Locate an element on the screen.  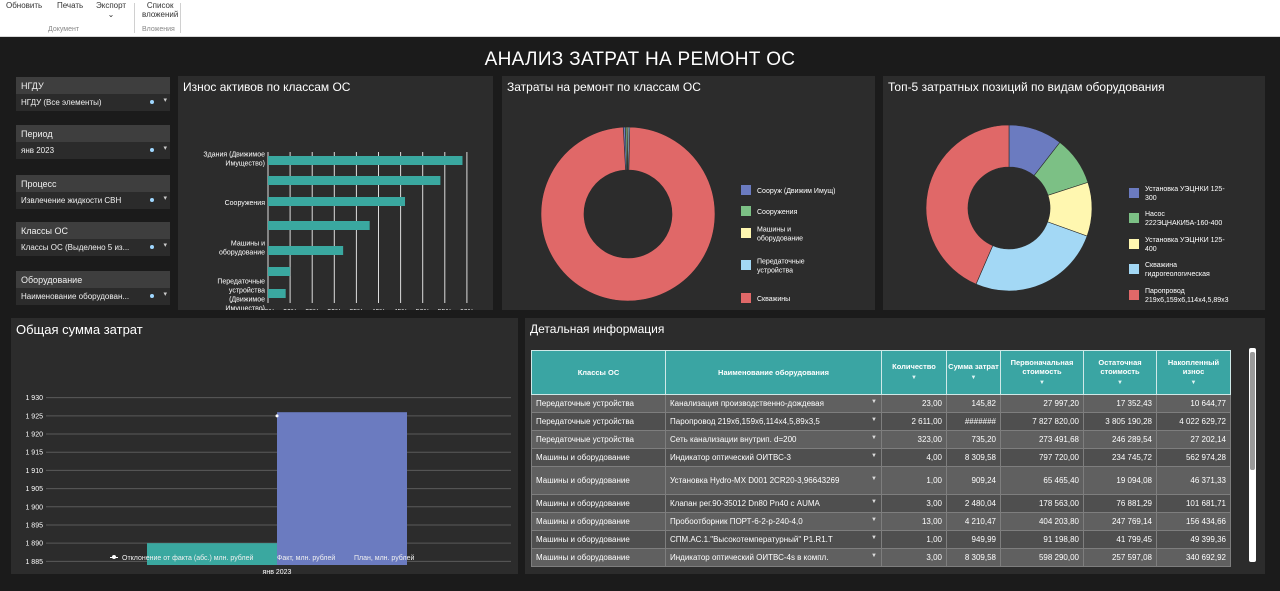
deviation-point is located at coordinates (277, 416).